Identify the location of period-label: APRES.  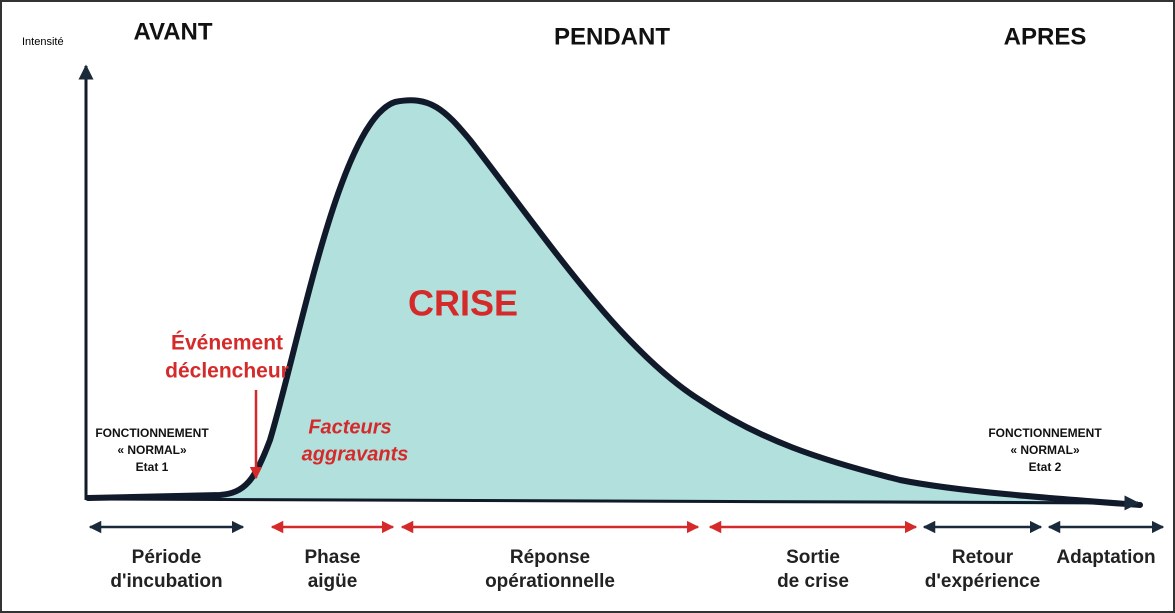
(1045, 36).